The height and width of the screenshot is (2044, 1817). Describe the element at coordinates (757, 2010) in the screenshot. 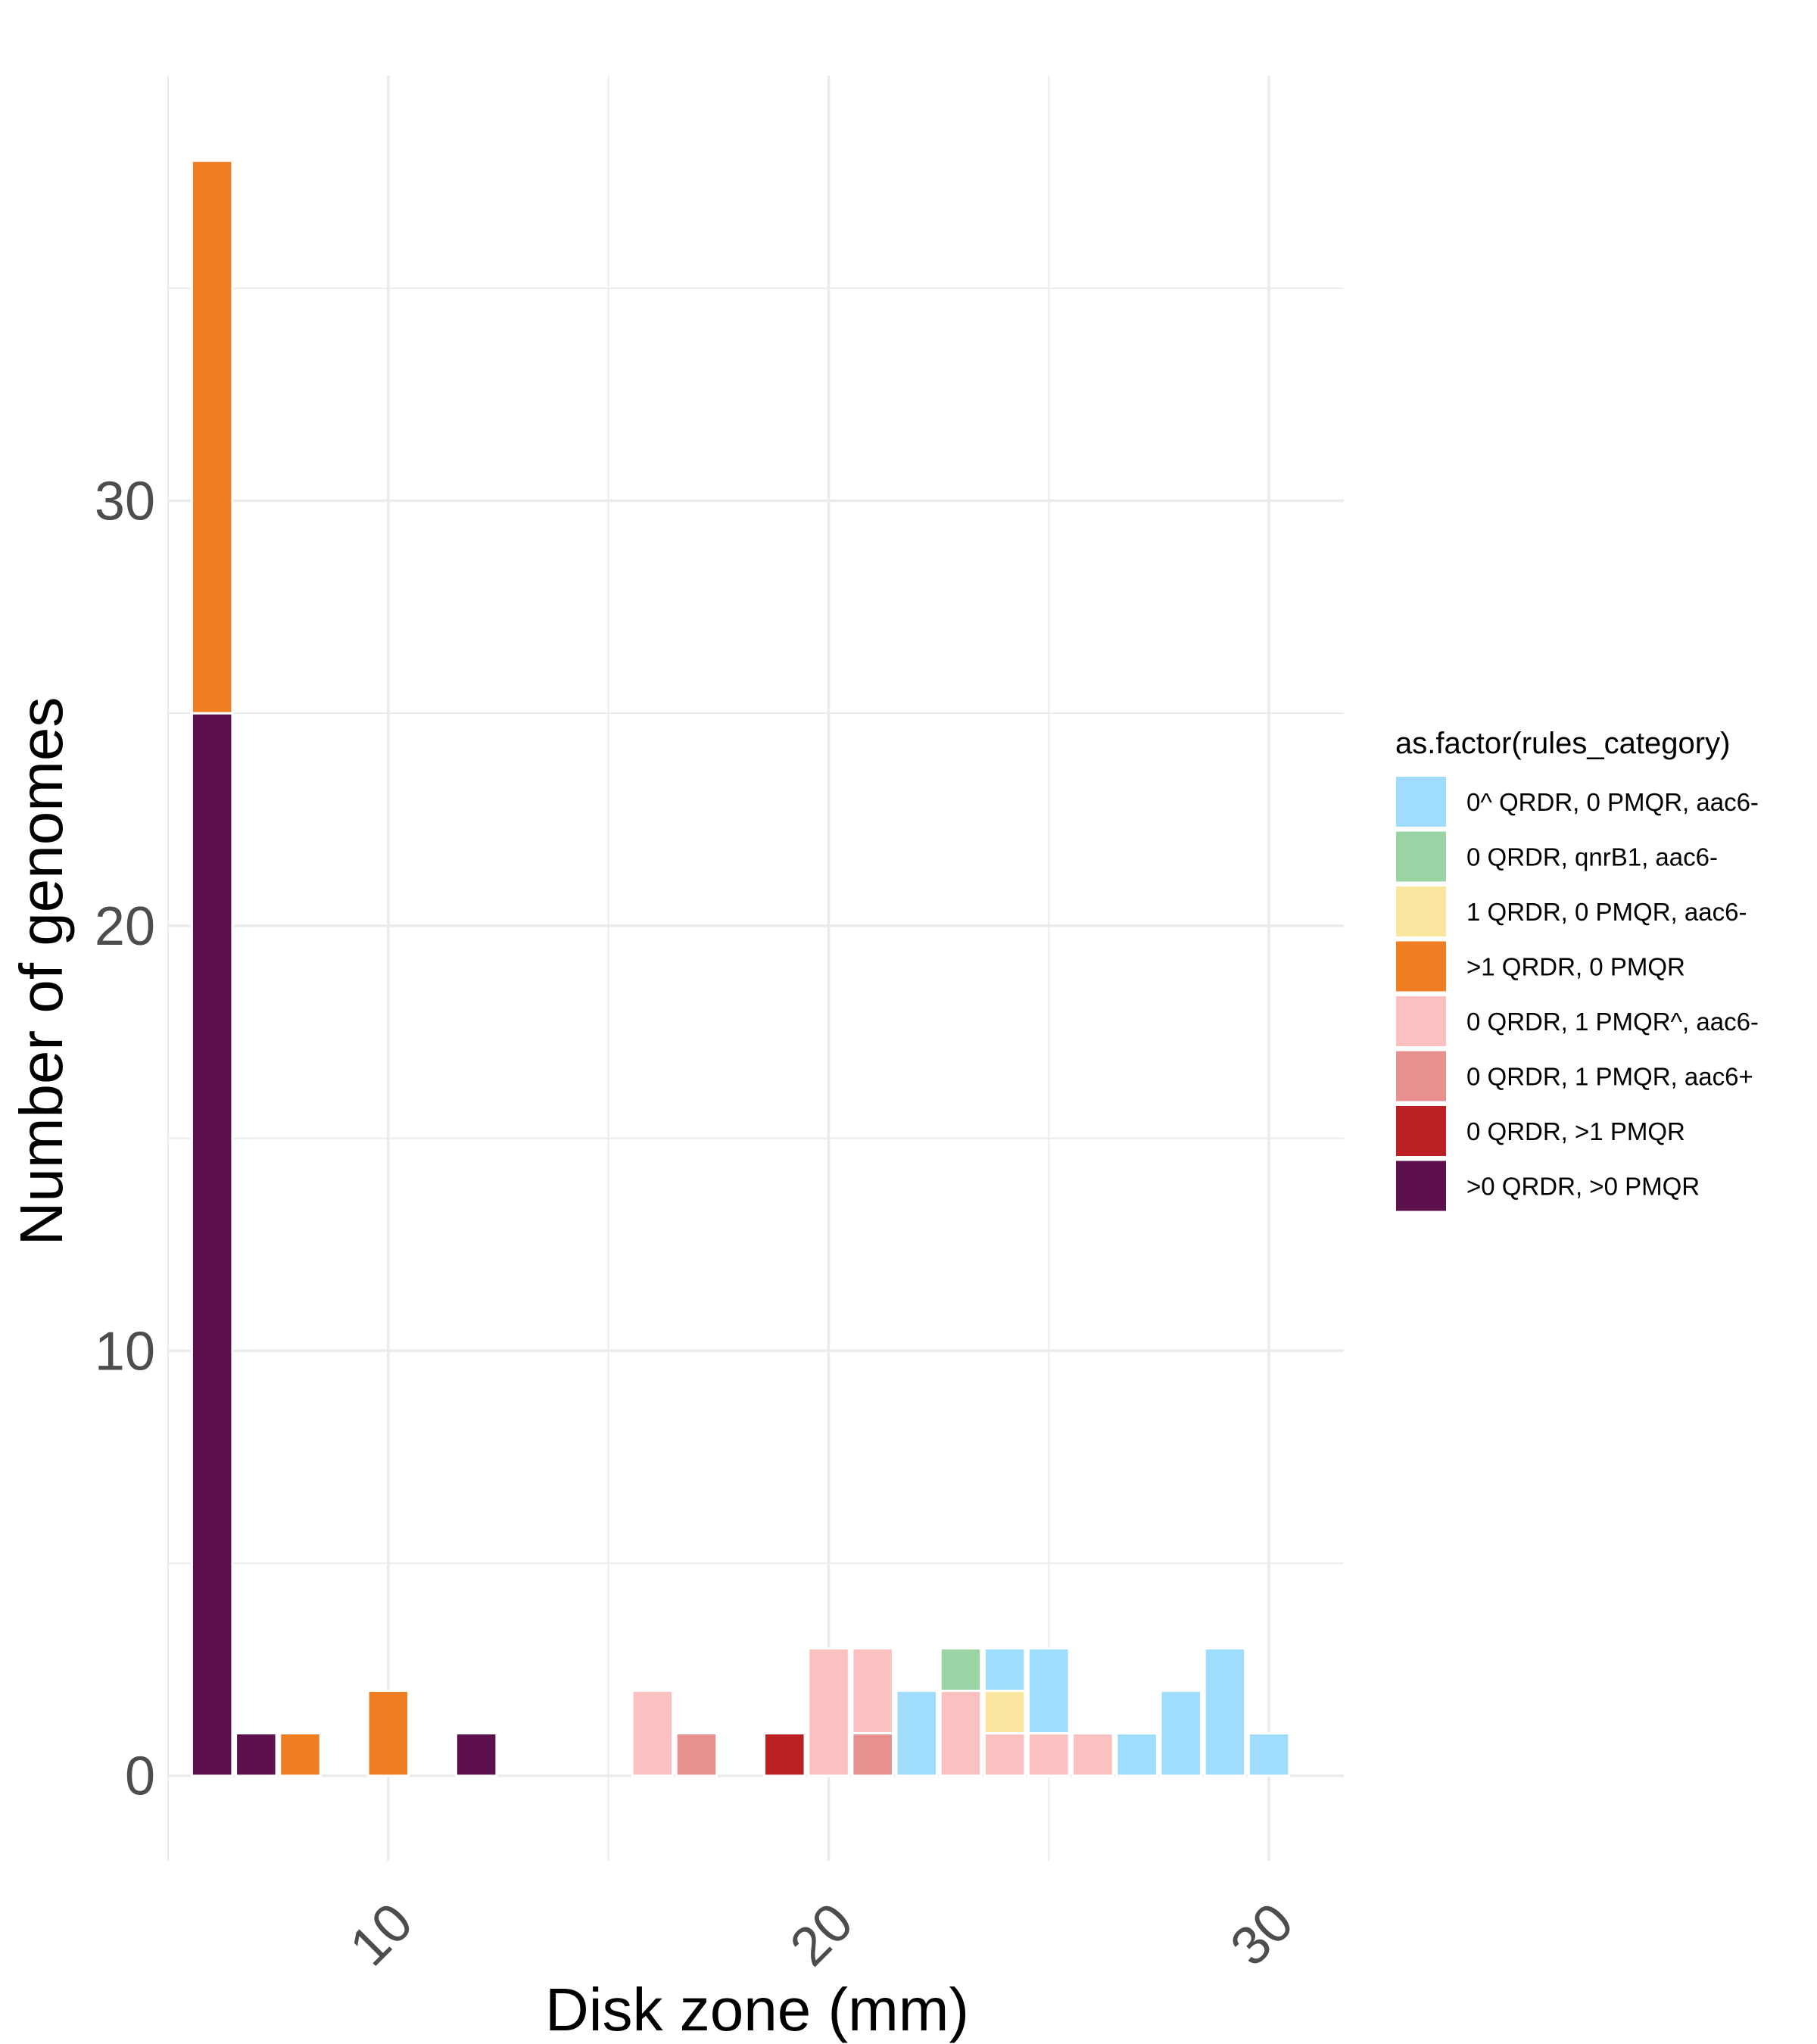

I see `x-axis-title: Disk zone (mm)` at that location.